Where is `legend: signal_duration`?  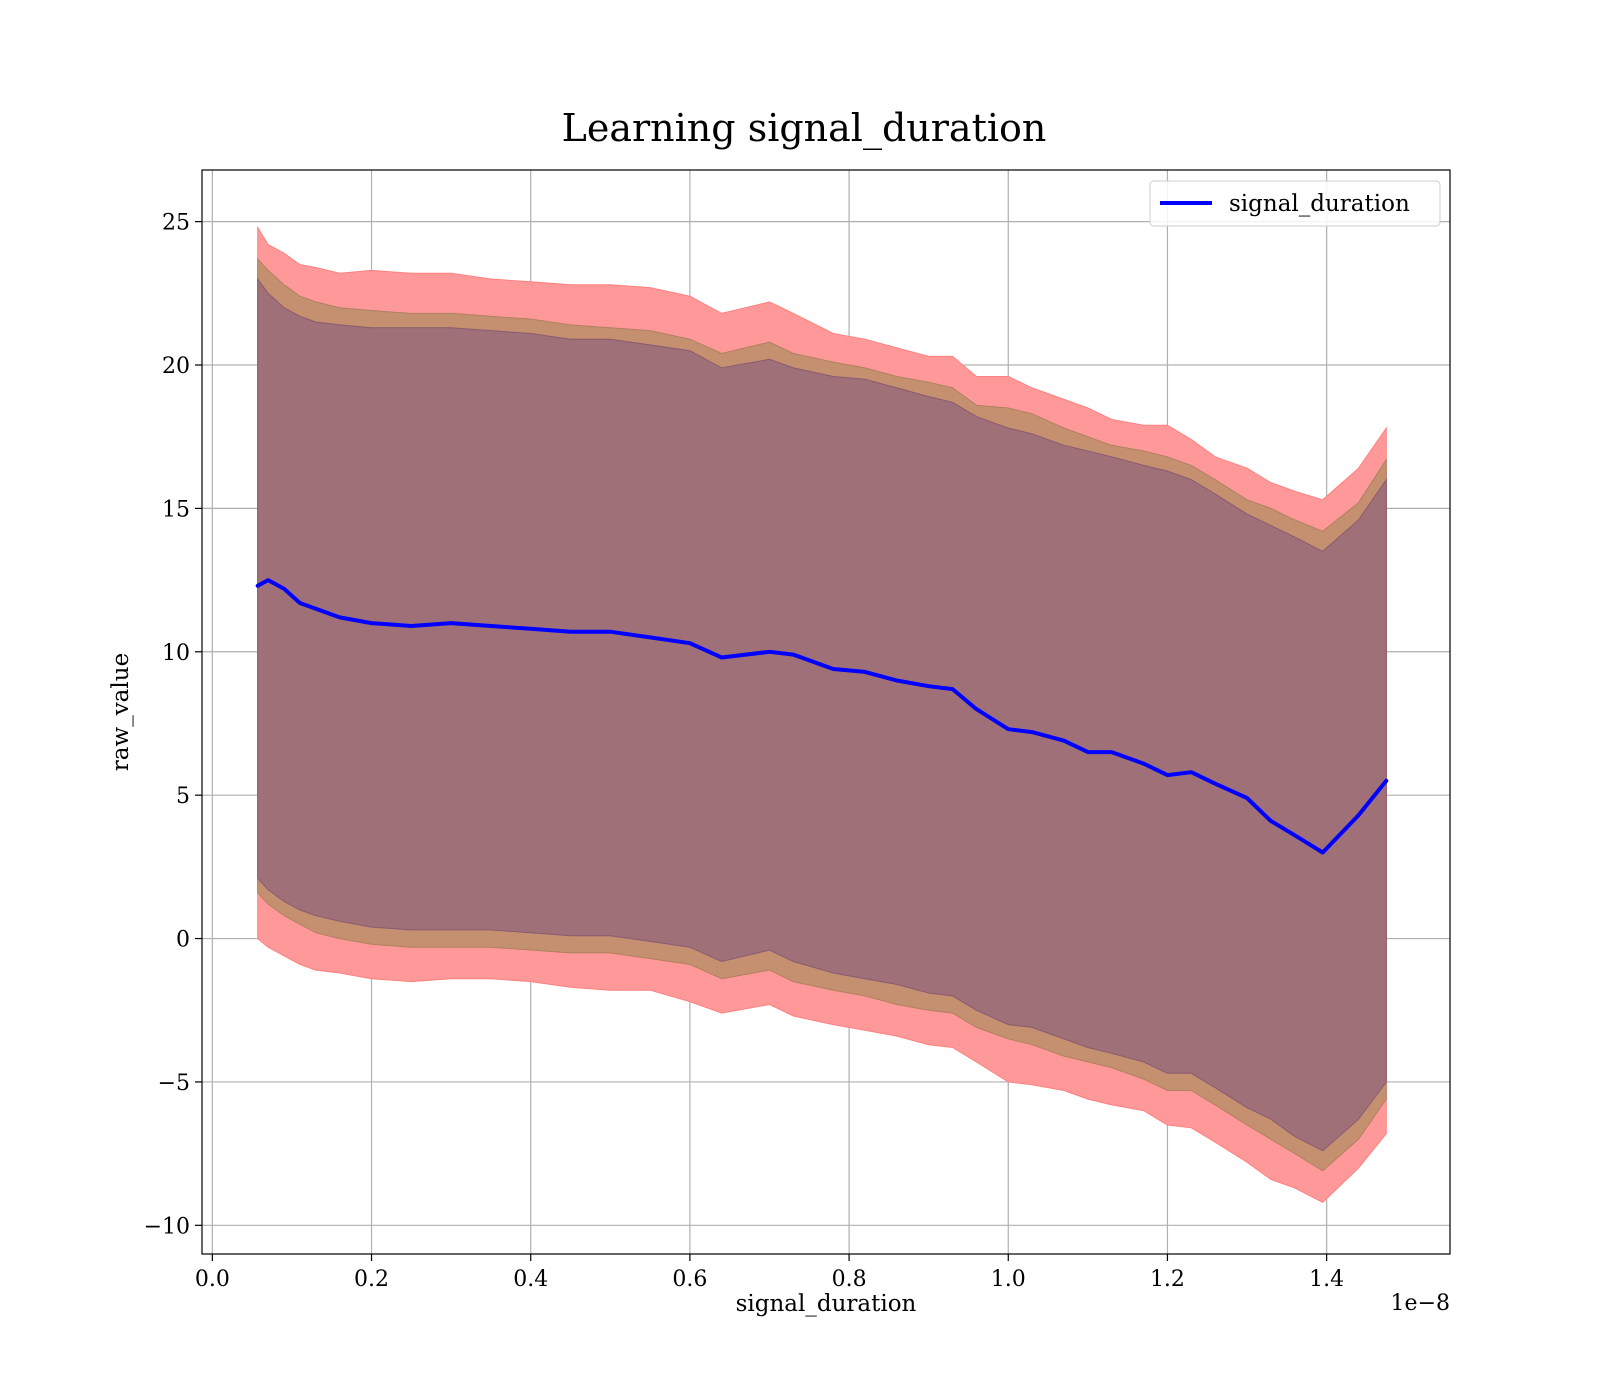
legend: signal_duration is located at coordinates (1295, 203).